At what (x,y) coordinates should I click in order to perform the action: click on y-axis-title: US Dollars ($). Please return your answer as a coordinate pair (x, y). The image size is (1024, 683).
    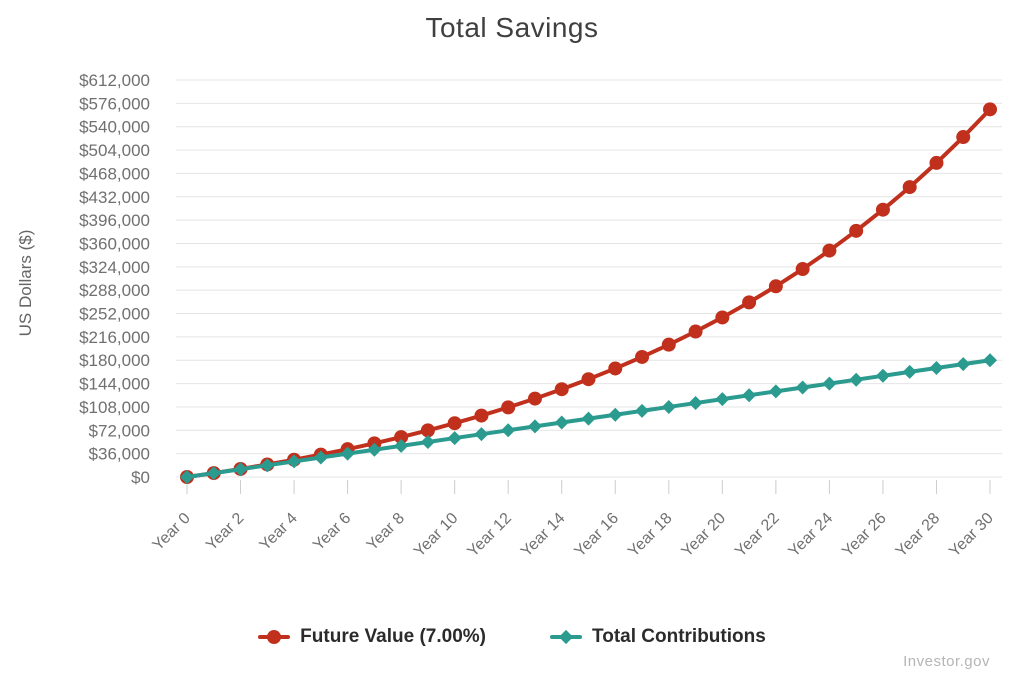
    Looking at the image, I should click on (25, 283).